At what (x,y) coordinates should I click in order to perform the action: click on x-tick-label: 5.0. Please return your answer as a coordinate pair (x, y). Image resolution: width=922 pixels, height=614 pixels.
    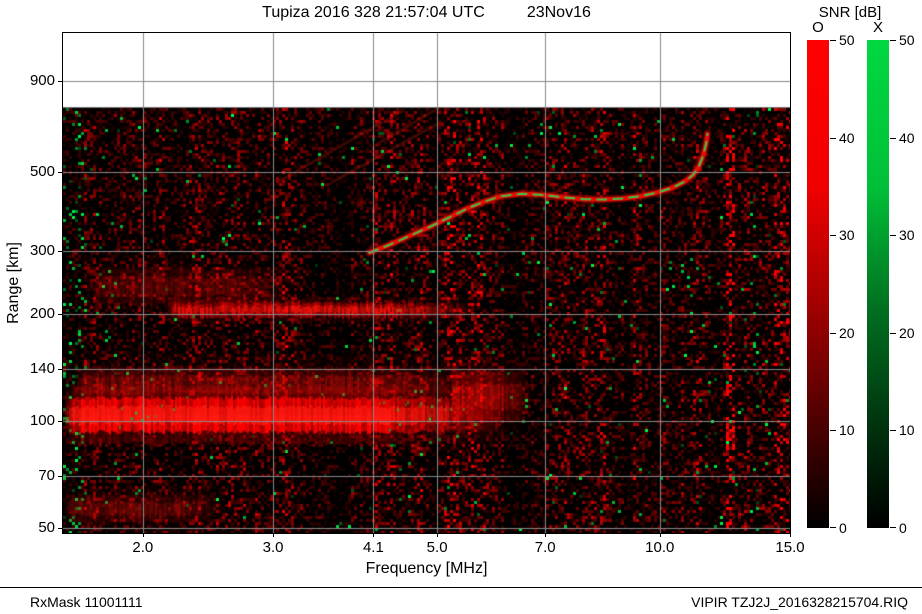
    Looking at the image, I should click on (437, 547).